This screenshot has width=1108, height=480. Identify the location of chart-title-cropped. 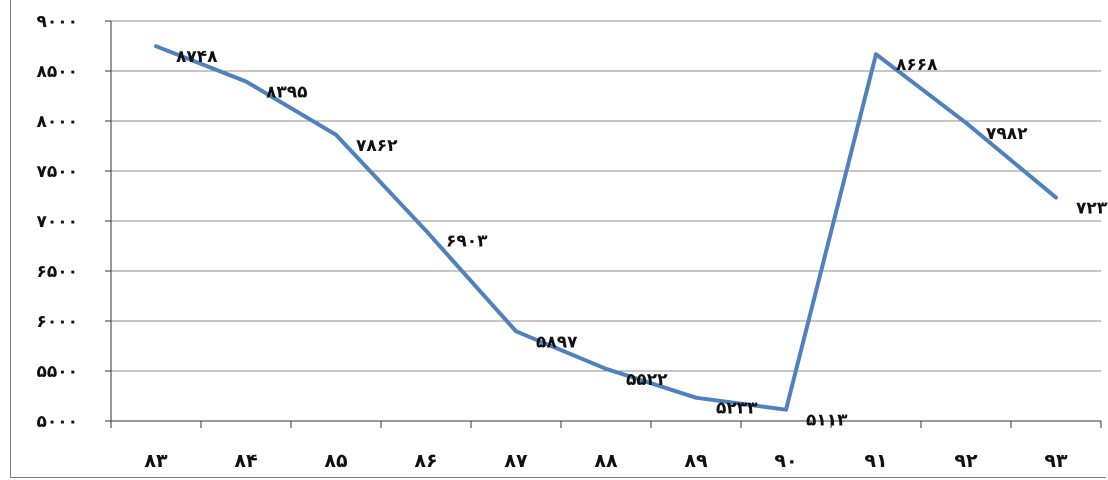
(620, 4).